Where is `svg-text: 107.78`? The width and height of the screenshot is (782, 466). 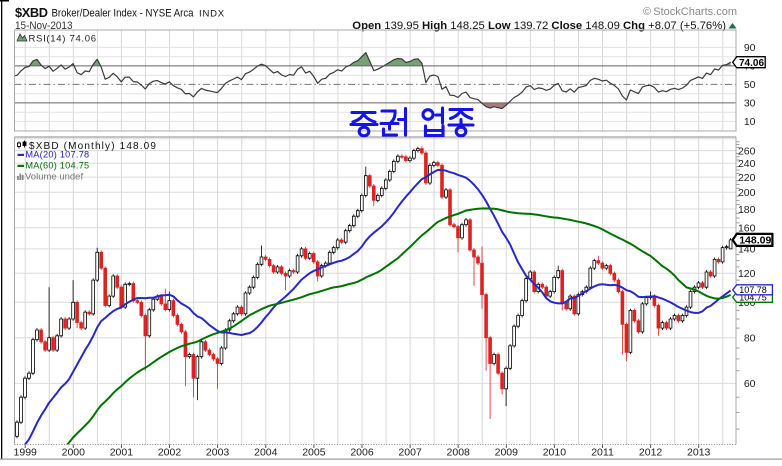
svg-text: 107.78 is located at coordinates (753, 290).